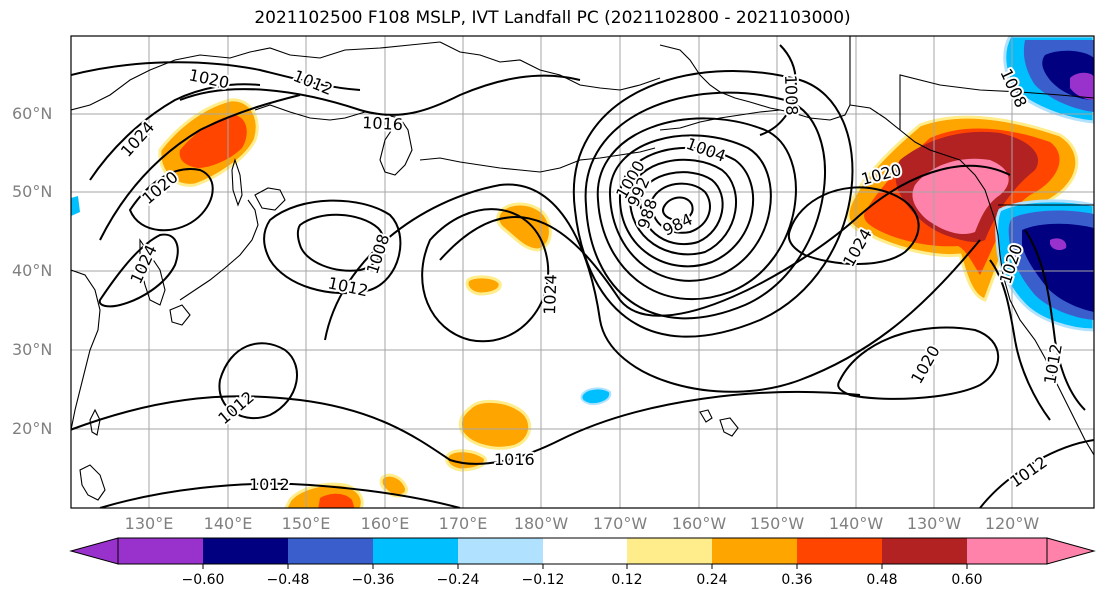 The width and height of the screenshot is (1105, 601). Describe the element at coordinates (585, 566) in the screenshot. I see `colorbar-ticks` at that location.